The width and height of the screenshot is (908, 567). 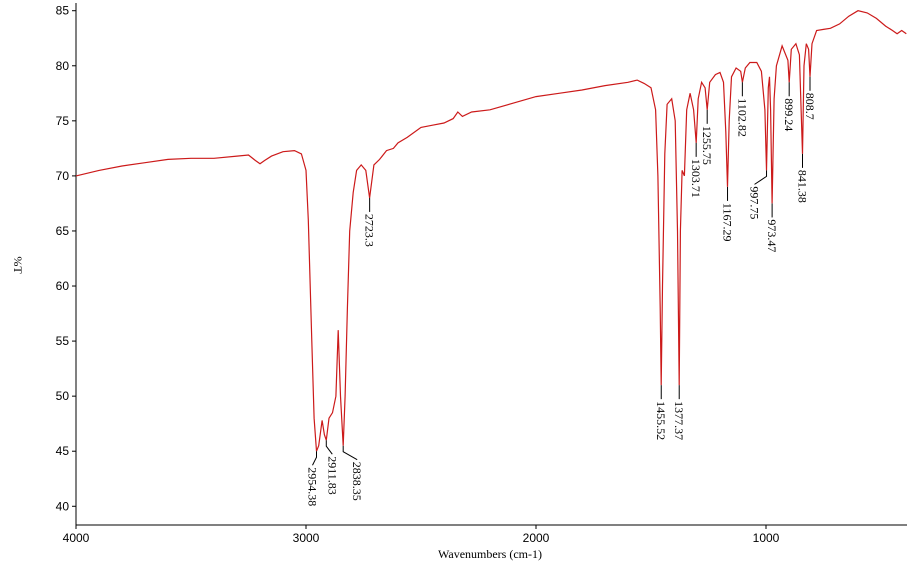 I want to click on y-tick-label: 75, so click(x=63, y=121).